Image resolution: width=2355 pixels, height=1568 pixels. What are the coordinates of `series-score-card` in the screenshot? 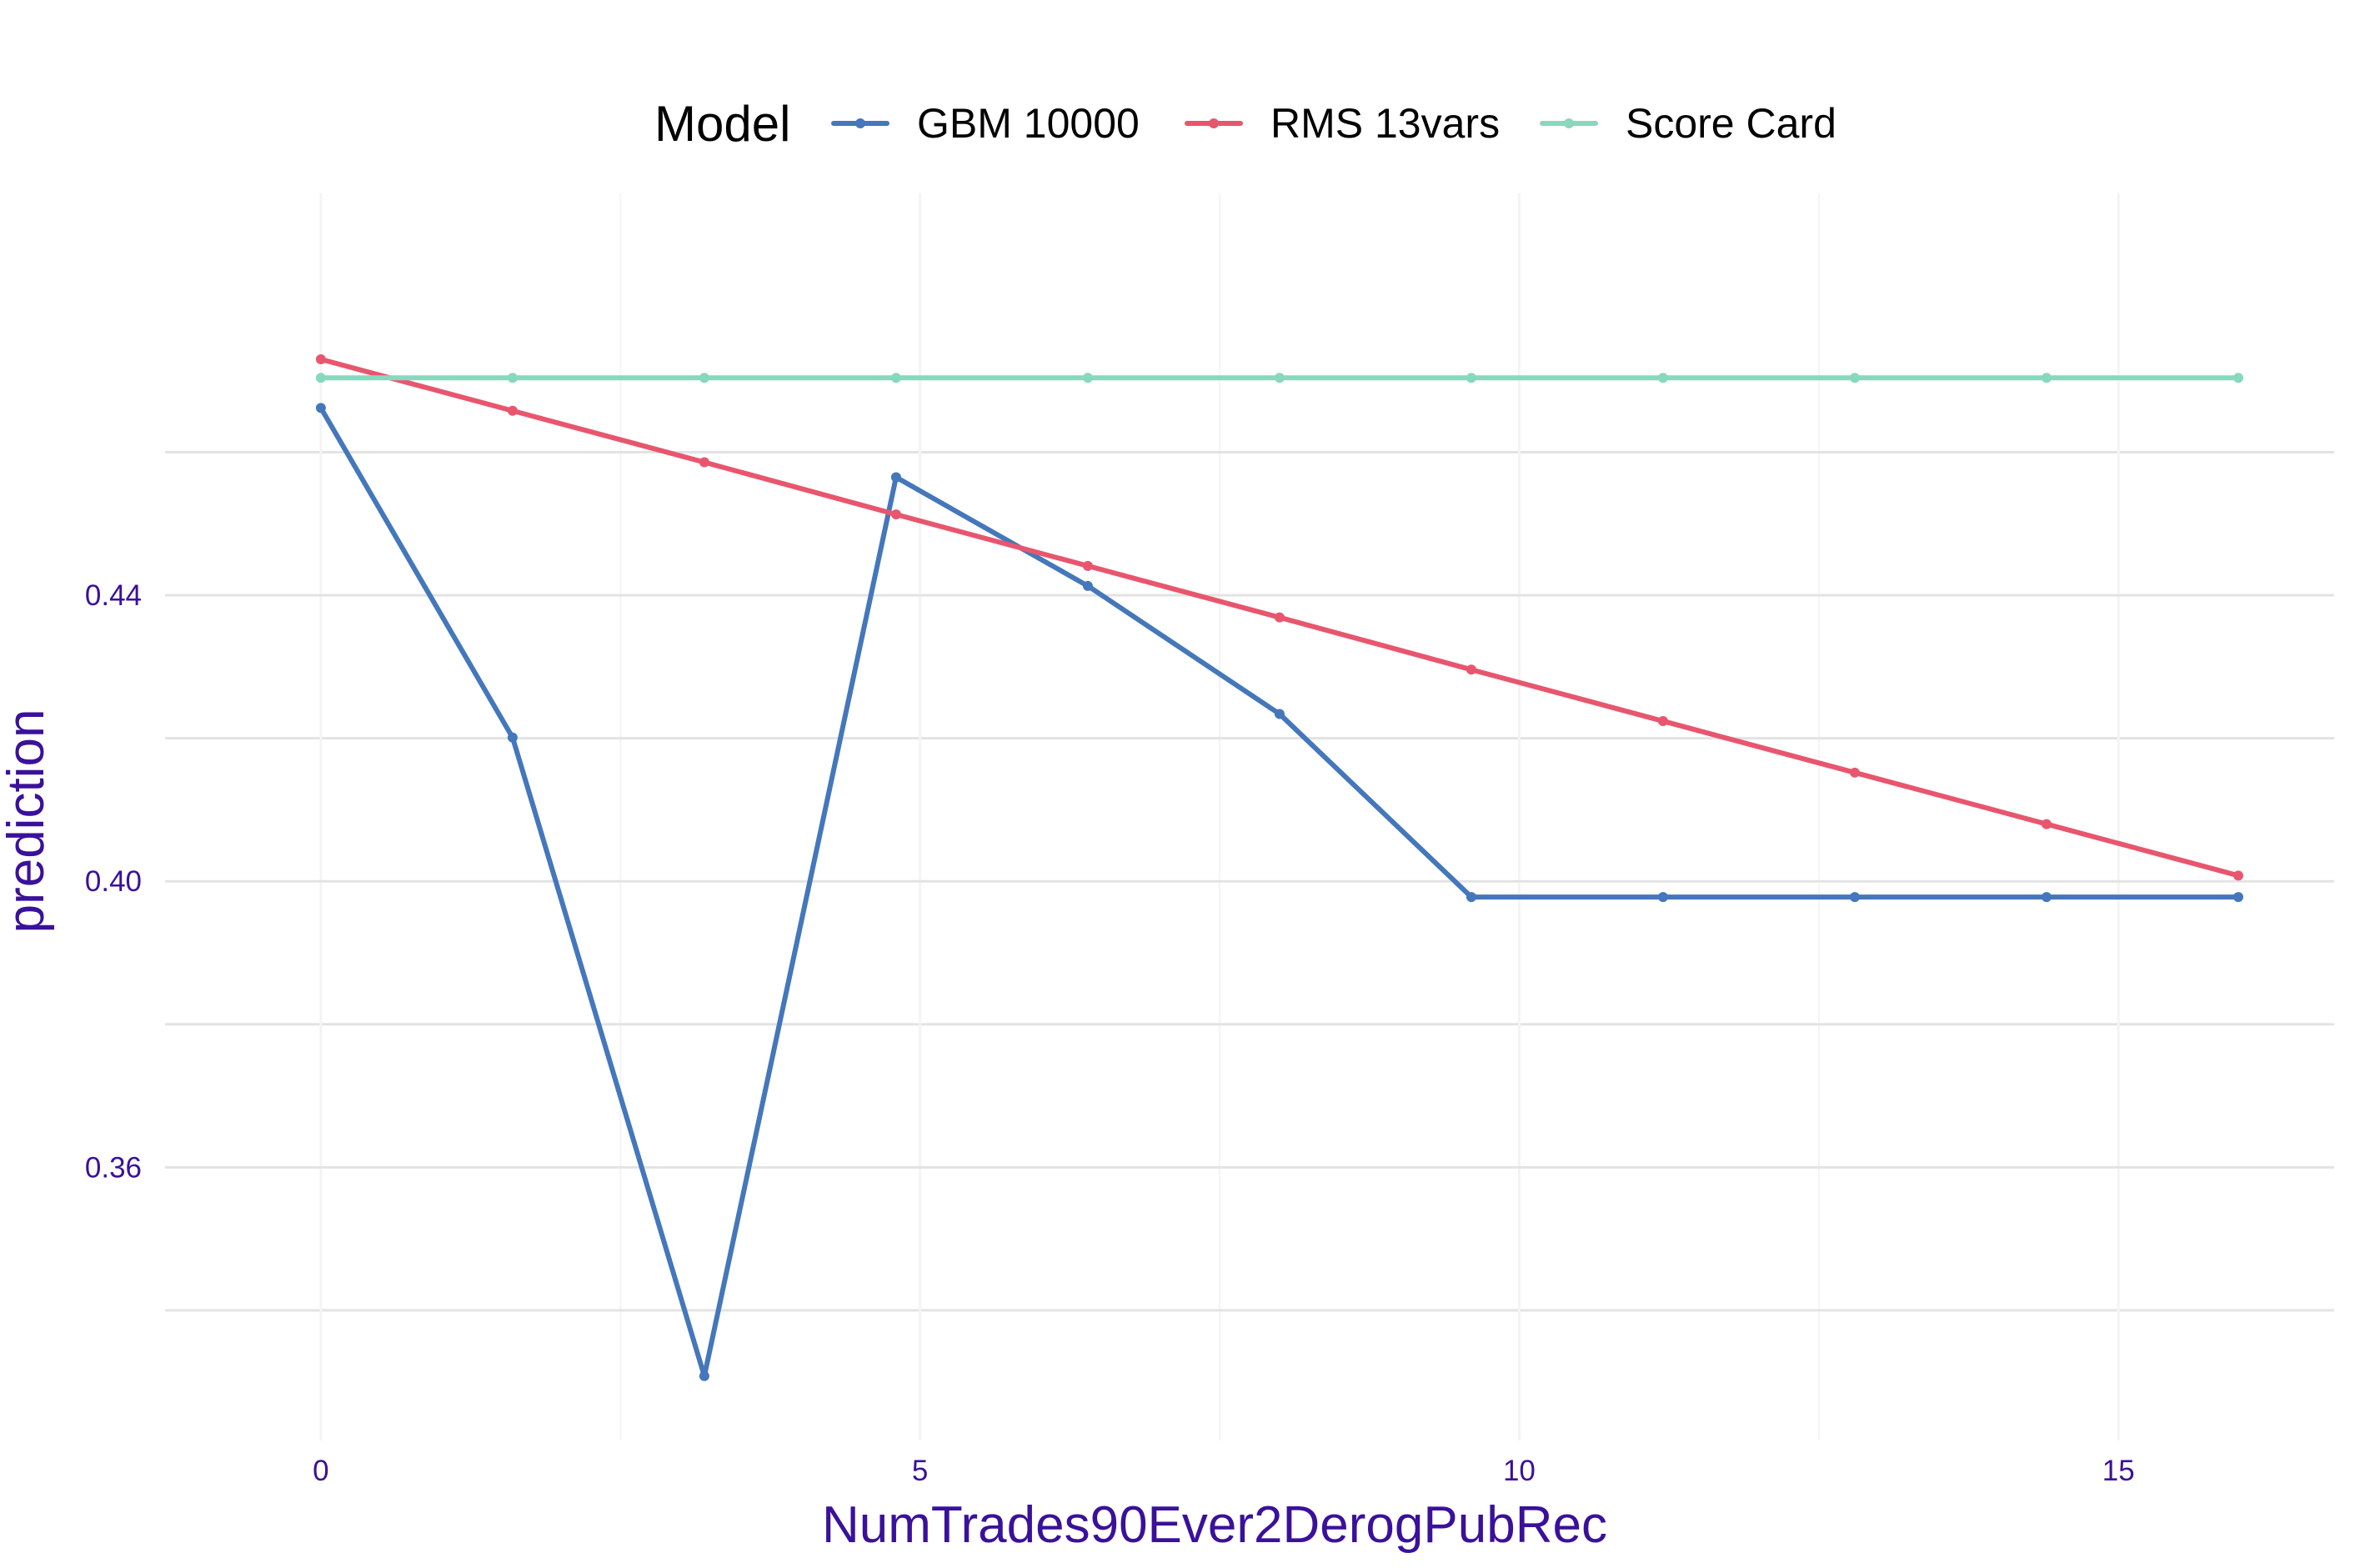 It's located at (1279, 378).